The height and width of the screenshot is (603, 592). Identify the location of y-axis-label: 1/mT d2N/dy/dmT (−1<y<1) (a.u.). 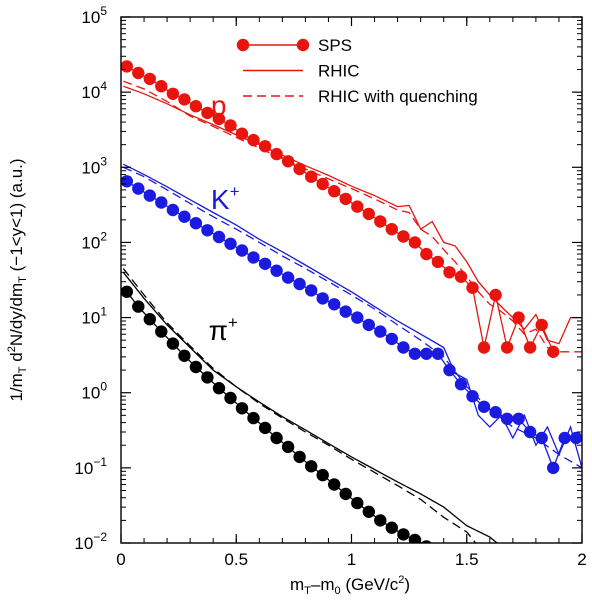
(17, 279).